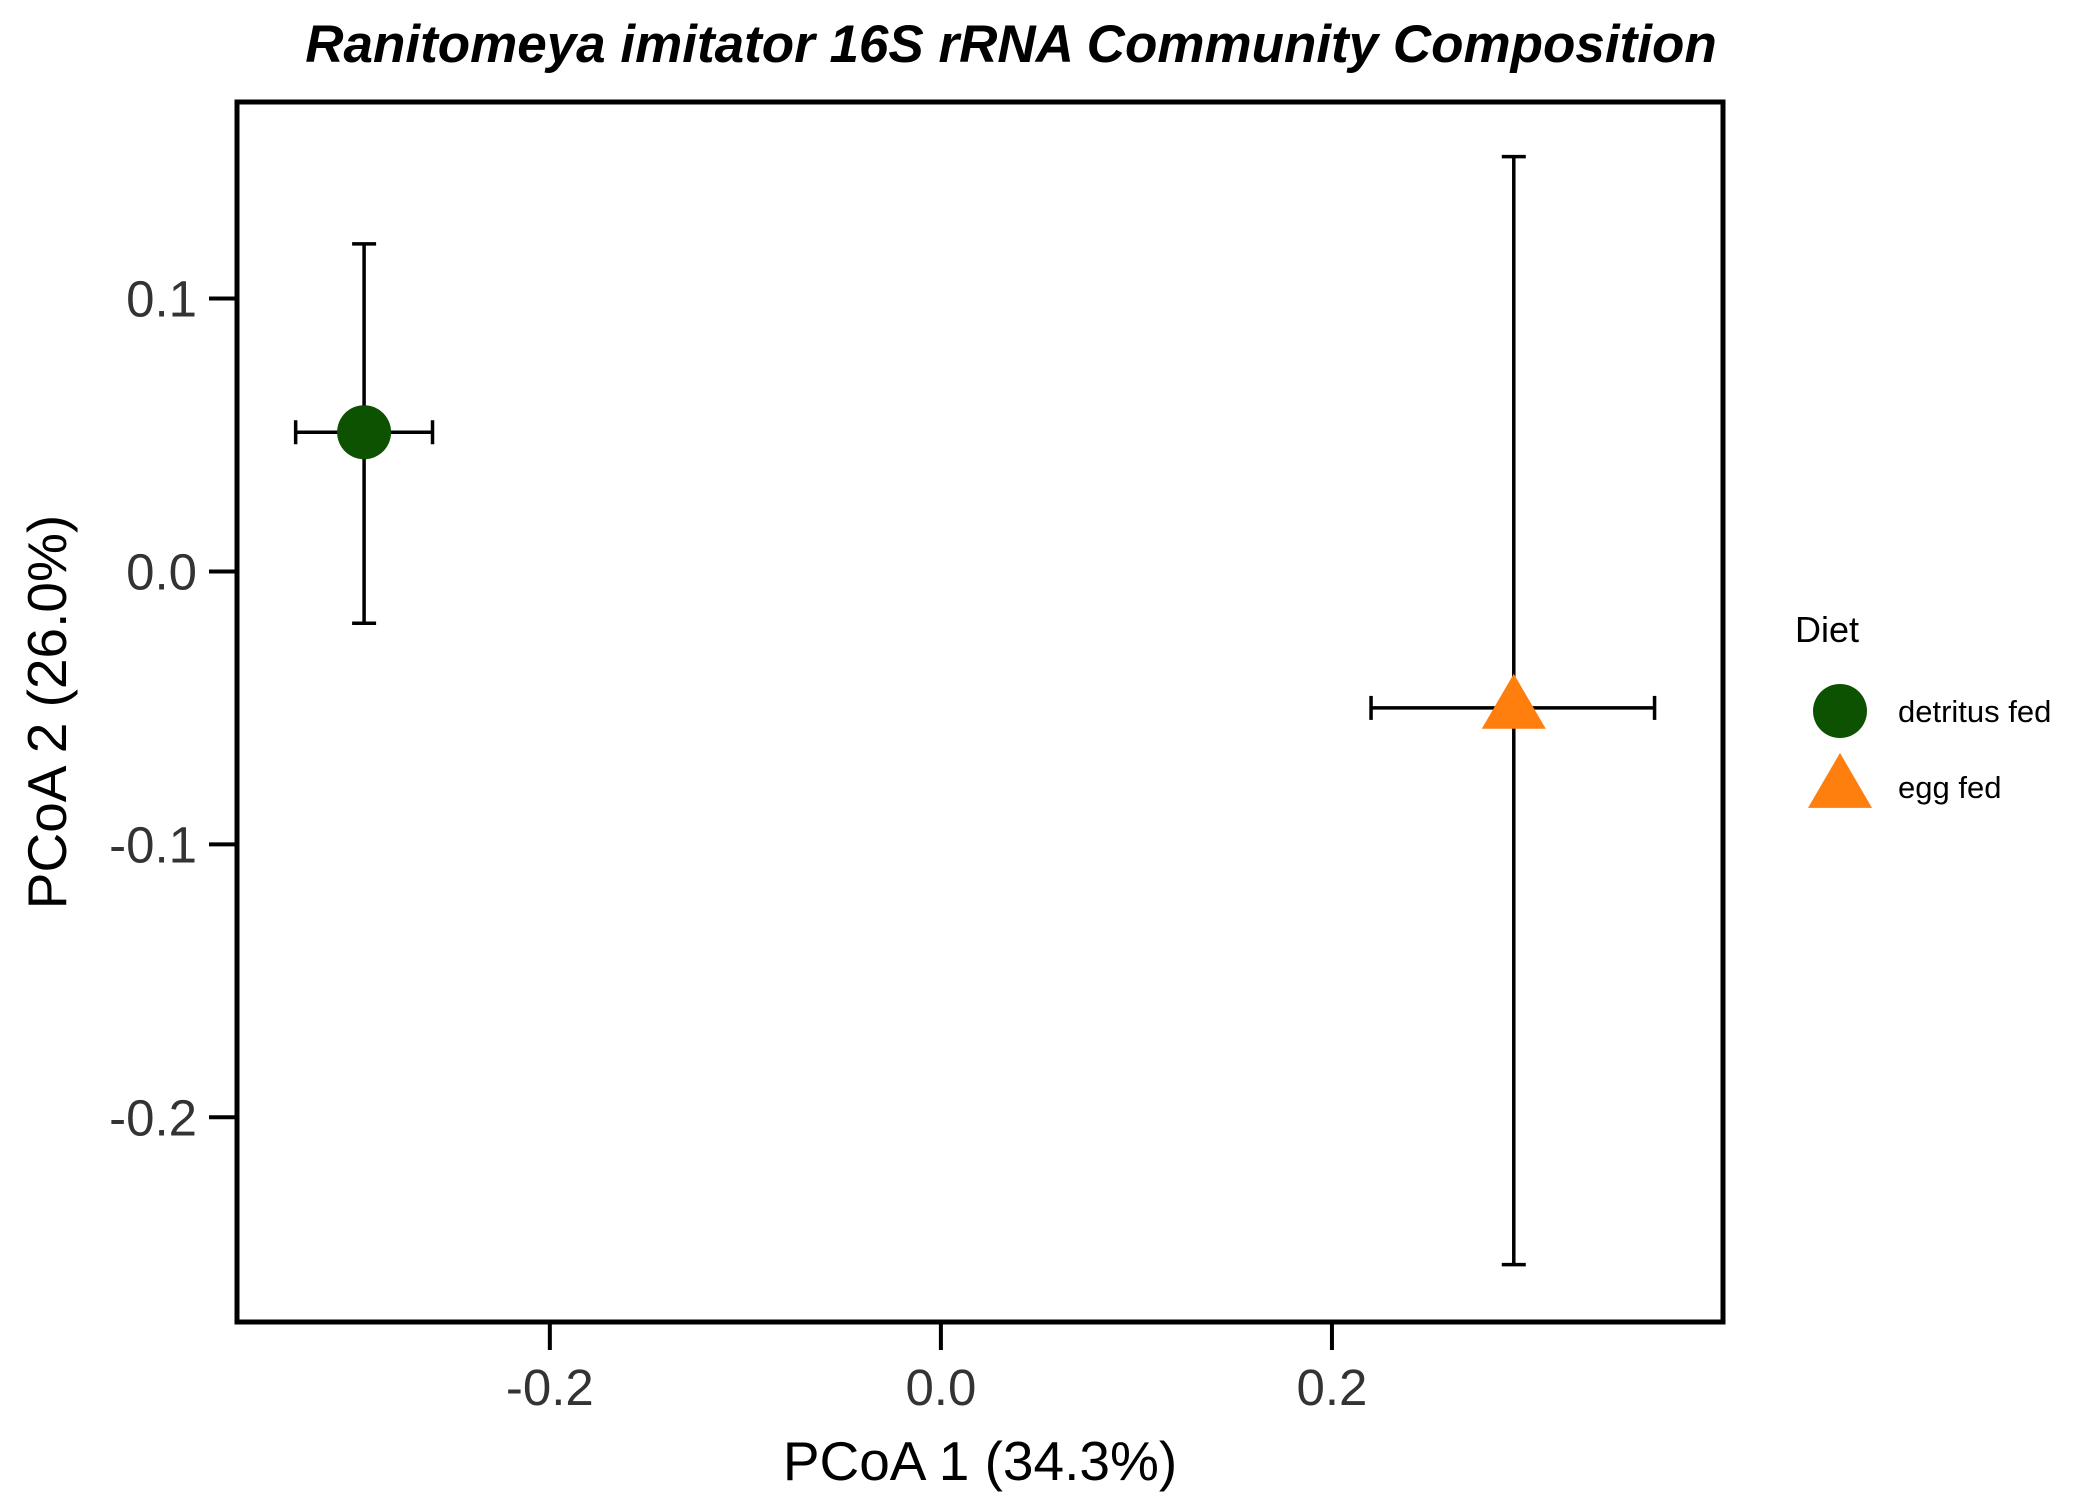  I want to click on legend-entry: detritus fed, so click(1932, 711).